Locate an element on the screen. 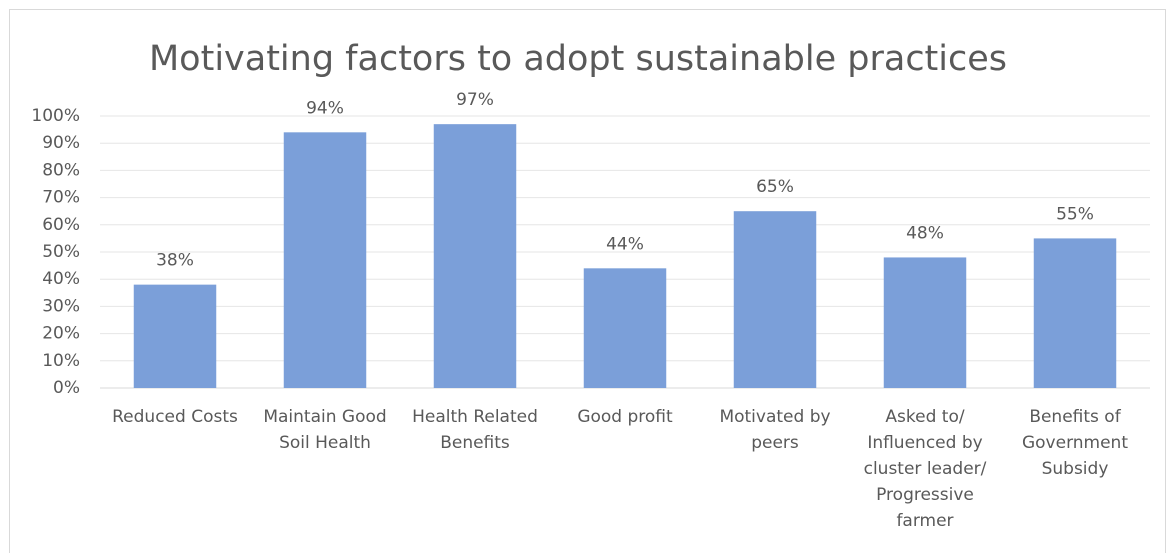 This screenshot has height=553, width=1166. y-tick-label: 70% is located at coordinates (61, 198).